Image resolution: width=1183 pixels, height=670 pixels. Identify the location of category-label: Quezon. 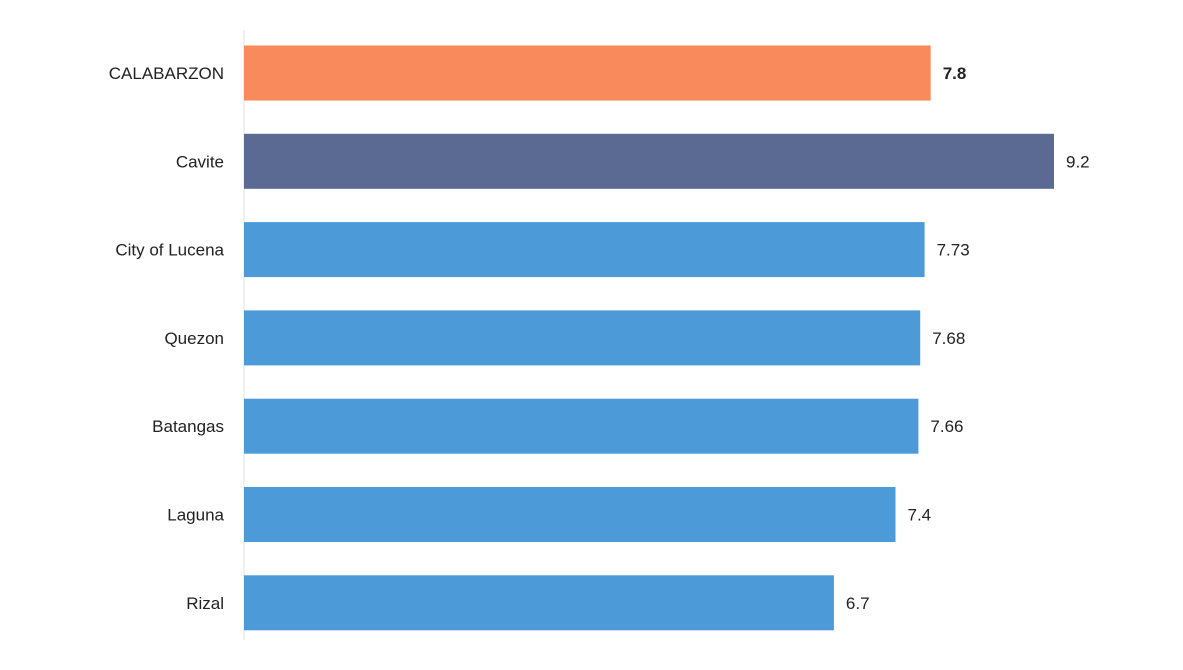
(194, 338).